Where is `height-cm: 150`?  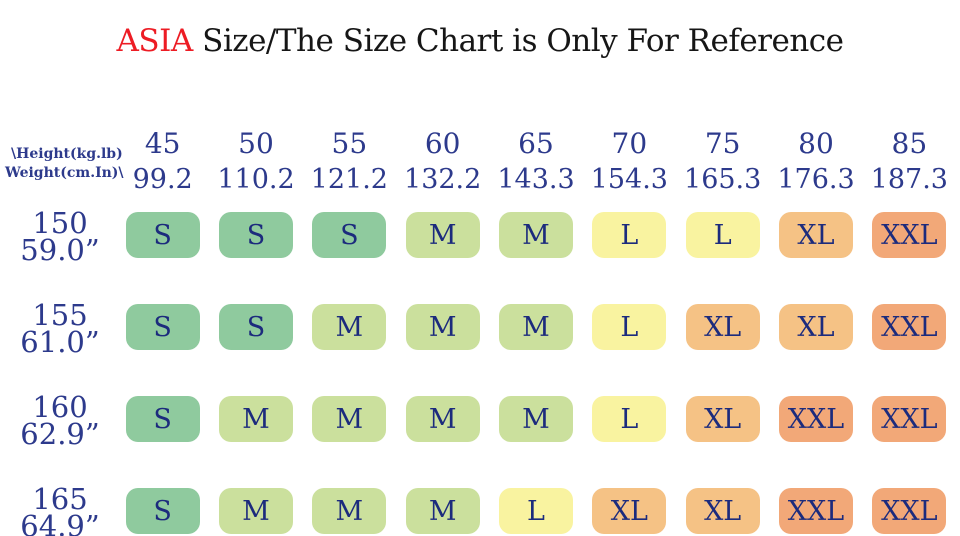 height-cm: 150 is located at coordinates (60, 223).